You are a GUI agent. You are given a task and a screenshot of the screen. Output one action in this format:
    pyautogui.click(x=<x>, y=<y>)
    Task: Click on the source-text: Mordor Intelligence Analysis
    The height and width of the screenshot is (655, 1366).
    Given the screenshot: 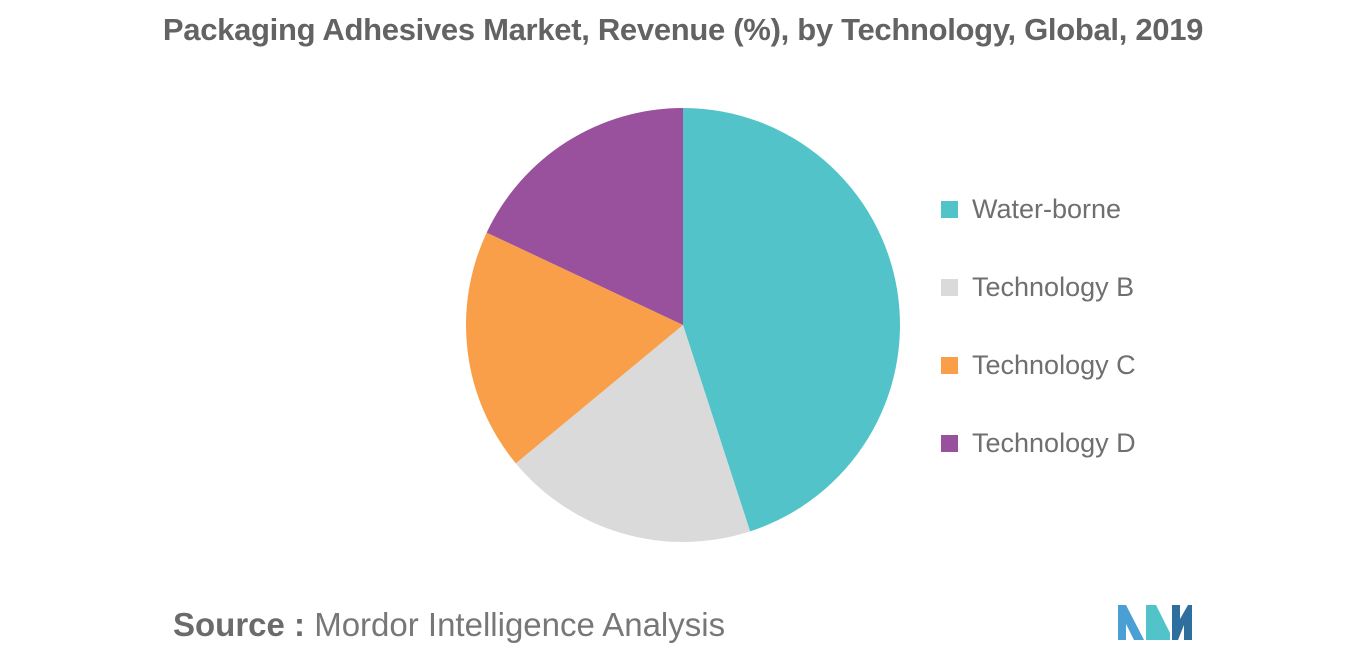 What is the action you would take?
    pyautogui.click(x=520, y=624)
    